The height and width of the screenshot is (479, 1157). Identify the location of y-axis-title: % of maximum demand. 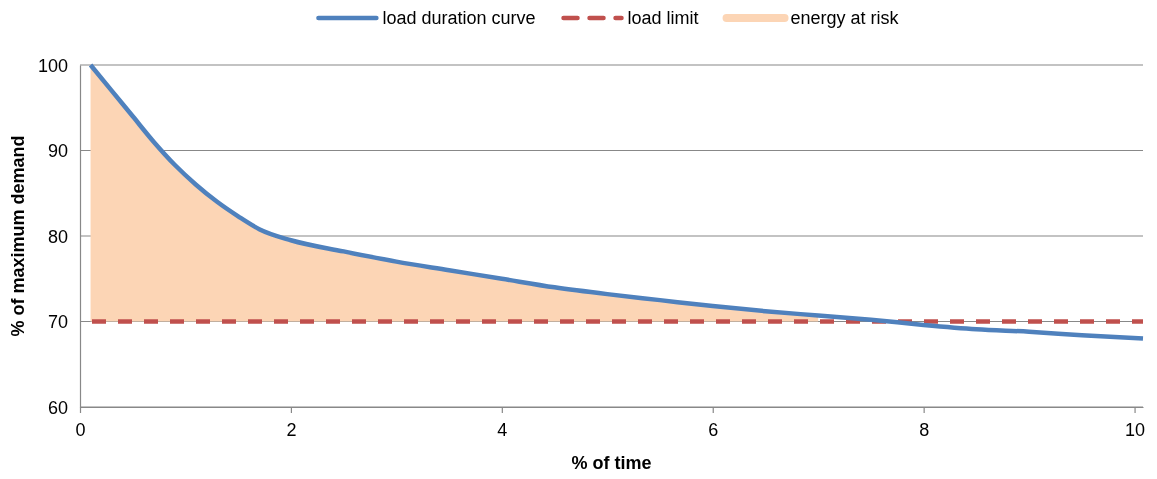
(18, 236).